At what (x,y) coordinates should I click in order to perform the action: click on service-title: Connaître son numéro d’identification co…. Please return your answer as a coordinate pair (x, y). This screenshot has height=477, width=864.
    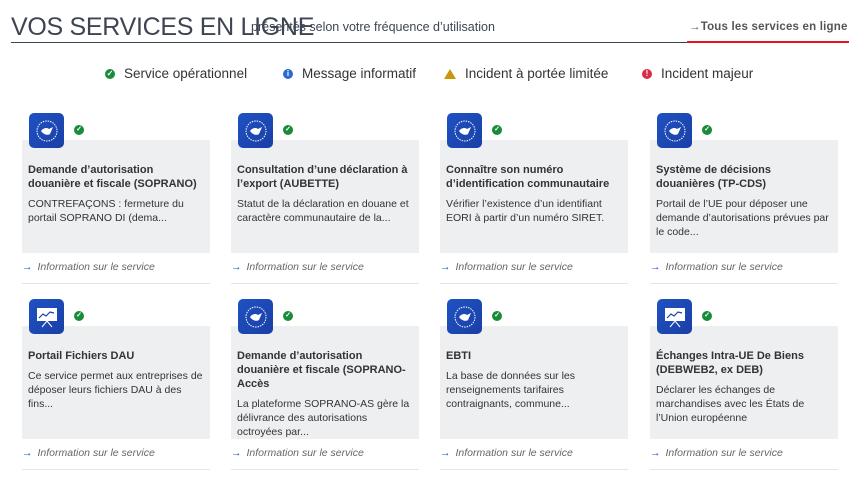
    Looking at the image, I should click on (528, 177).